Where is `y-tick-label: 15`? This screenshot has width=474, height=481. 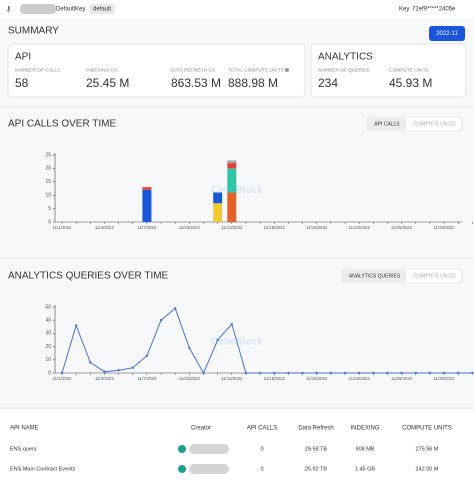
y-tick-label: 15 is located at coordinates (48, 182).